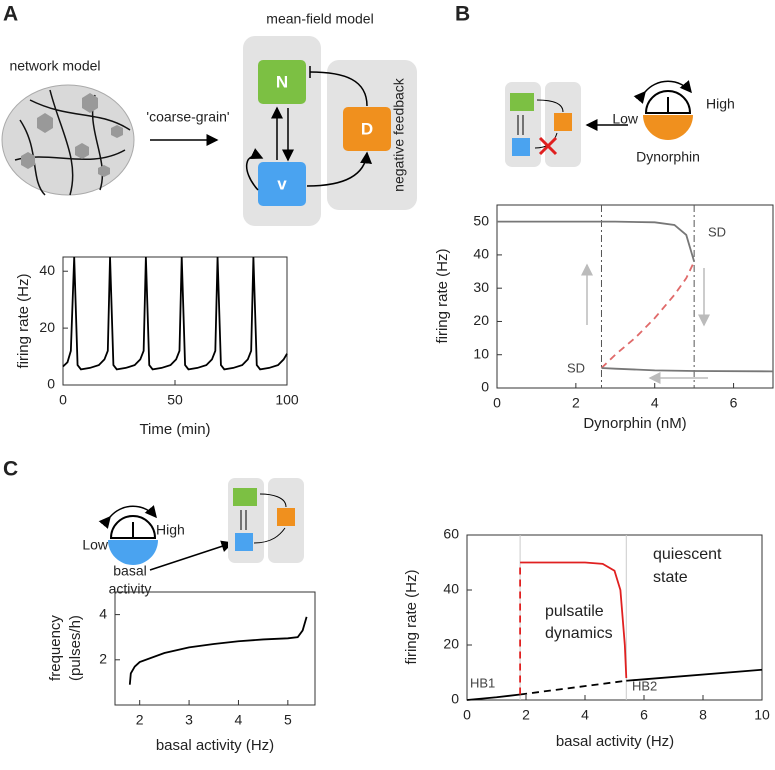  I want to click on annotation: quiescent, so click(687, 554).